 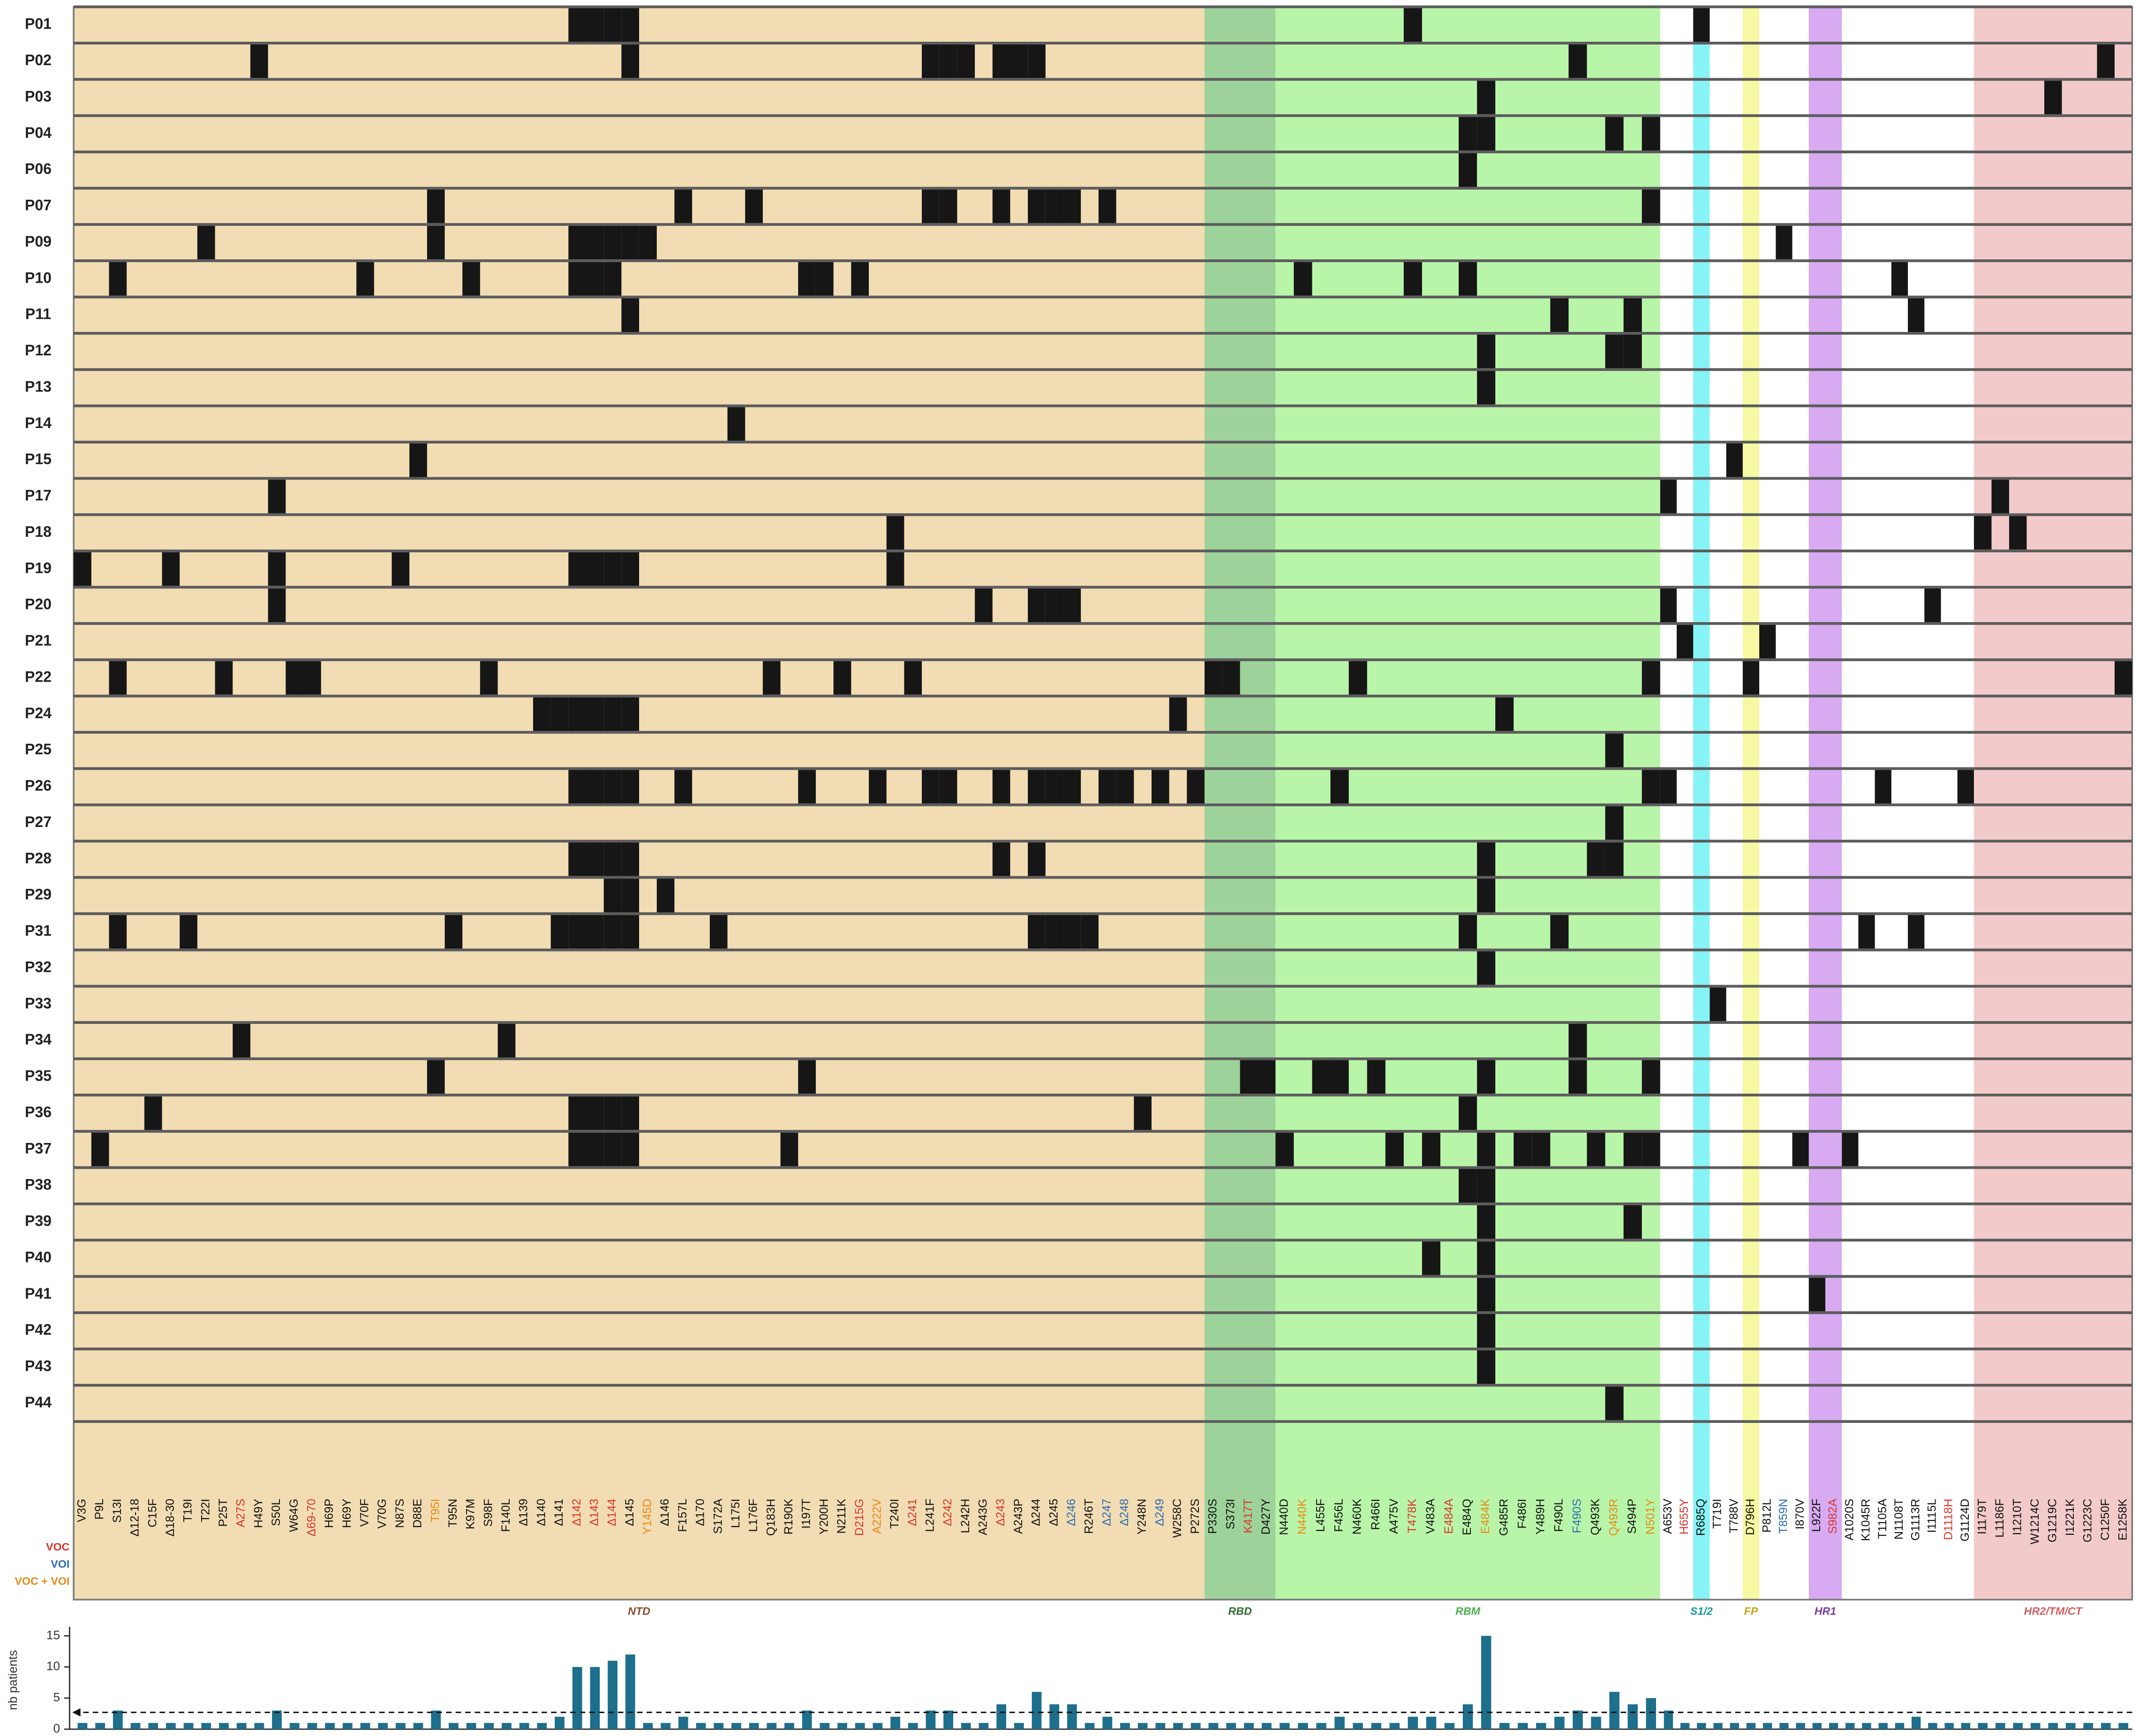 What do you see at coordinates (76, 1713) in the screenshot?
I see `reference-arrow` at bounding box center [76, 1713].